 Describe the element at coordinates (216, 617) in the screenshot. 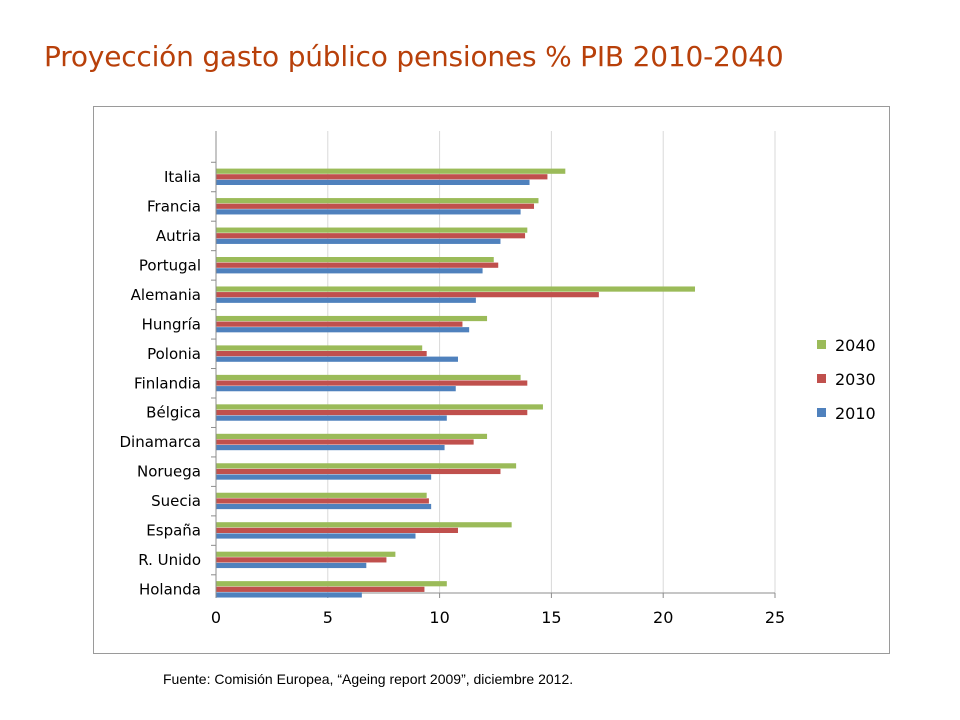

I see `x-tick-label: 0` at that location.